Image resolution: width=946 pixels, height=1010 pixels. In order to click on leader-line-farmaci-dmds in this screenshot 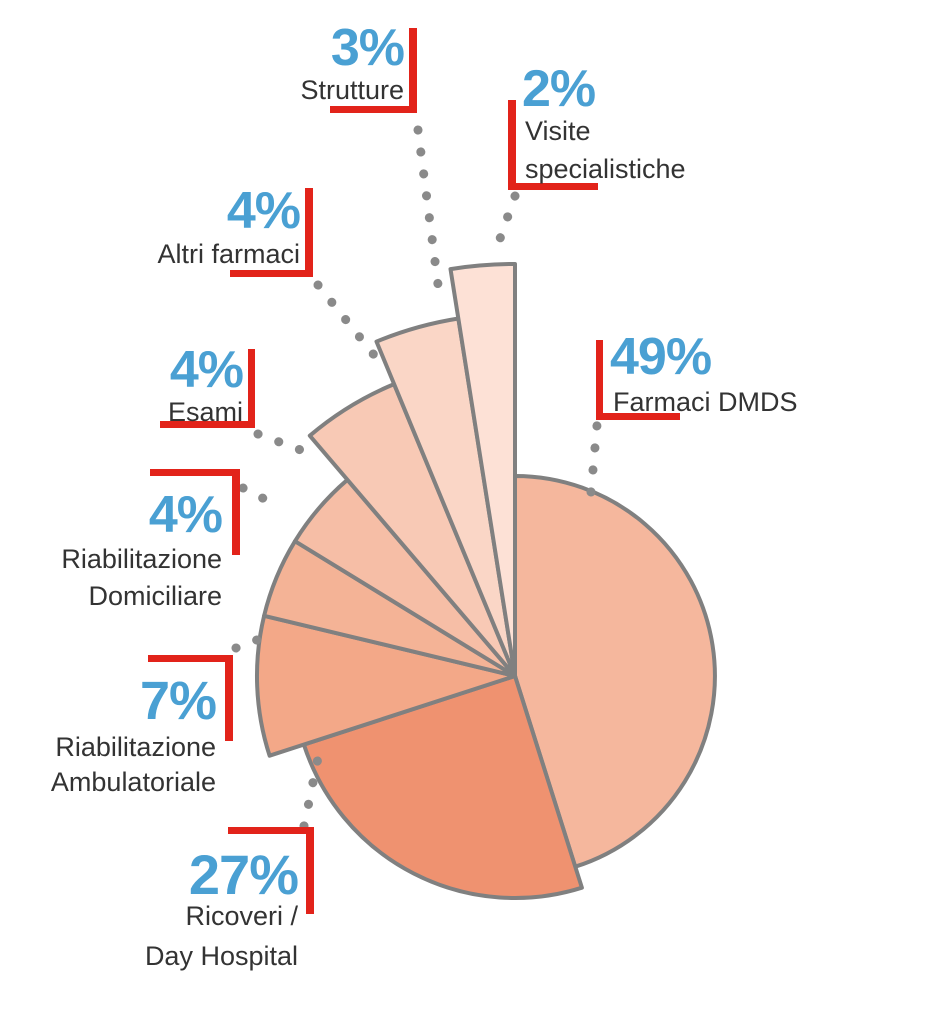, I will do `click(594, 458)`.